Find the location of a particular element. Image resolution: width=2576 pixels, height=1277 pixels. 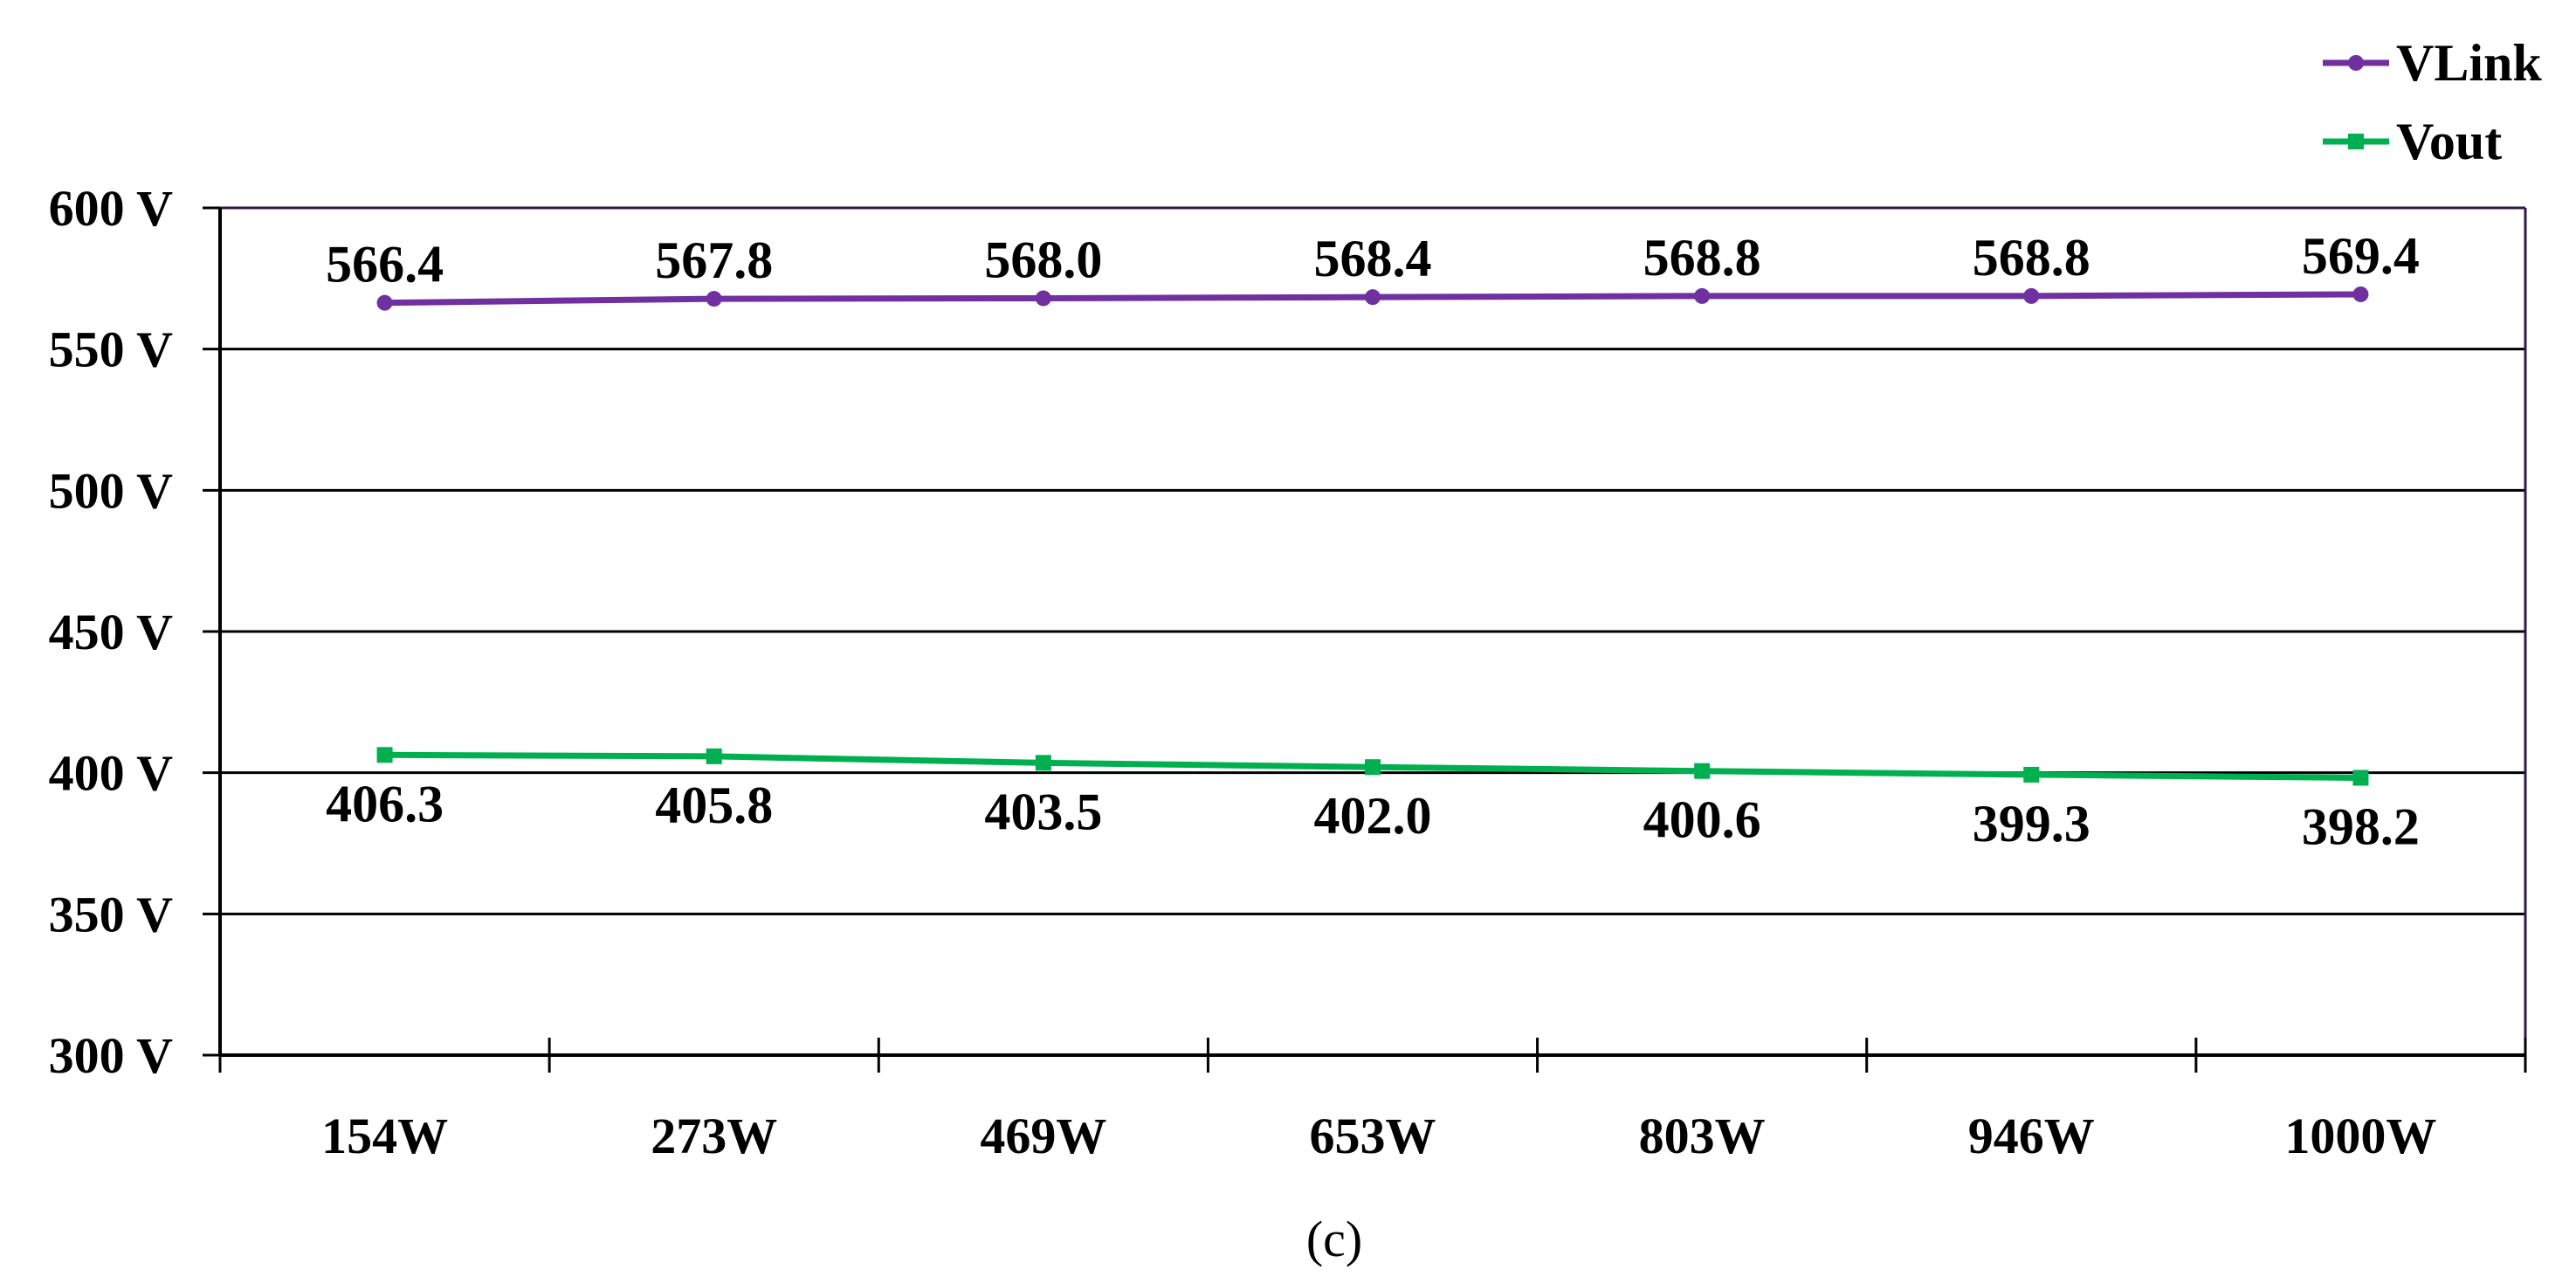

legend: VLink Vout is located at coordinates (2432, 102).